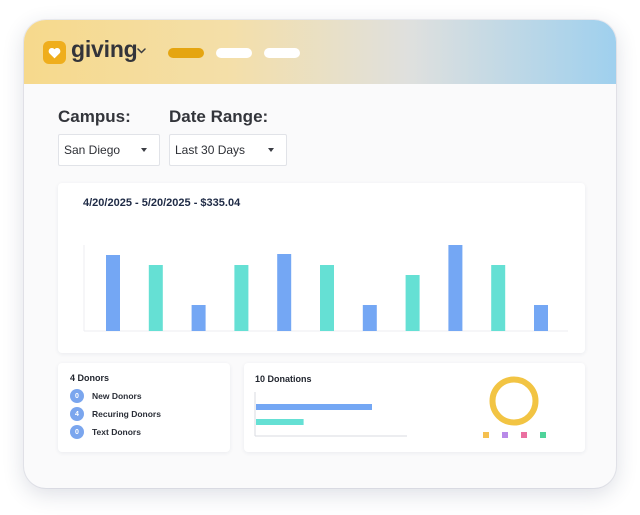 Image resolution: width=640 pixels, height=515 pixels. I want to click on date-range-label: Date Range:, so click(219, 116).